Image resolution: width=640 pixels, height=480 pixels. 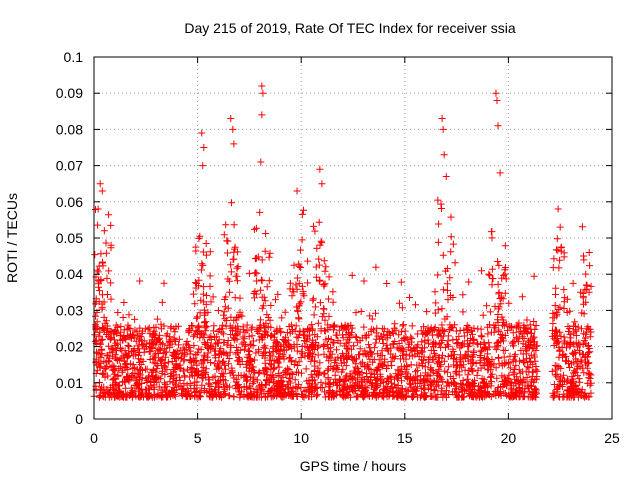 I want to click on y-tick-label: 0.01, so click(x=69, y=383).